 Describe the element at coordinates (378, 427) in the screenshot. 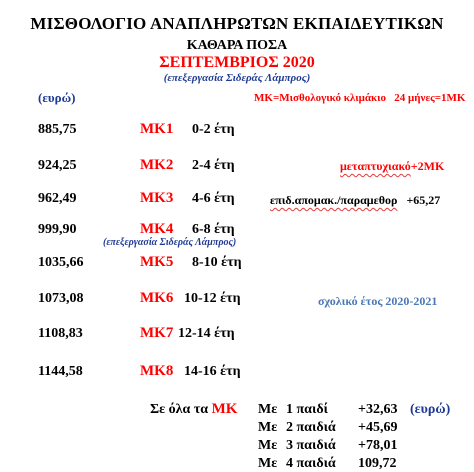

I see `children-line-2-value: +45,69` at that location.